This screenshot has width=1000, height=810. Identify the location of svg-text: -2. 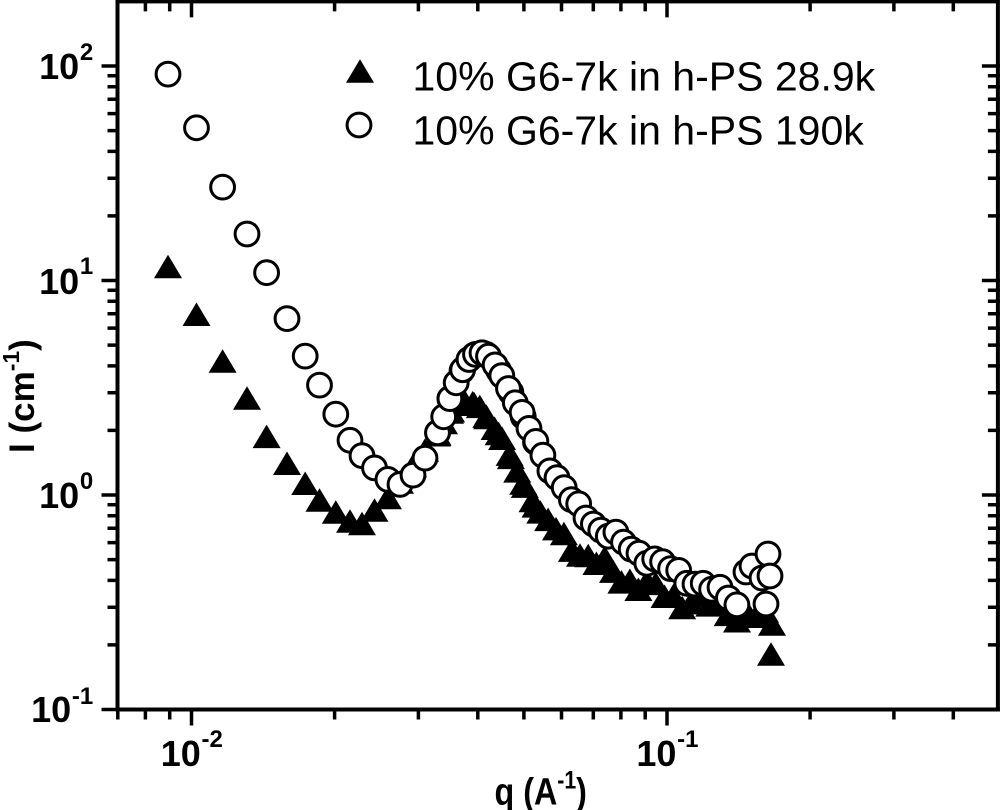
(212, 739).